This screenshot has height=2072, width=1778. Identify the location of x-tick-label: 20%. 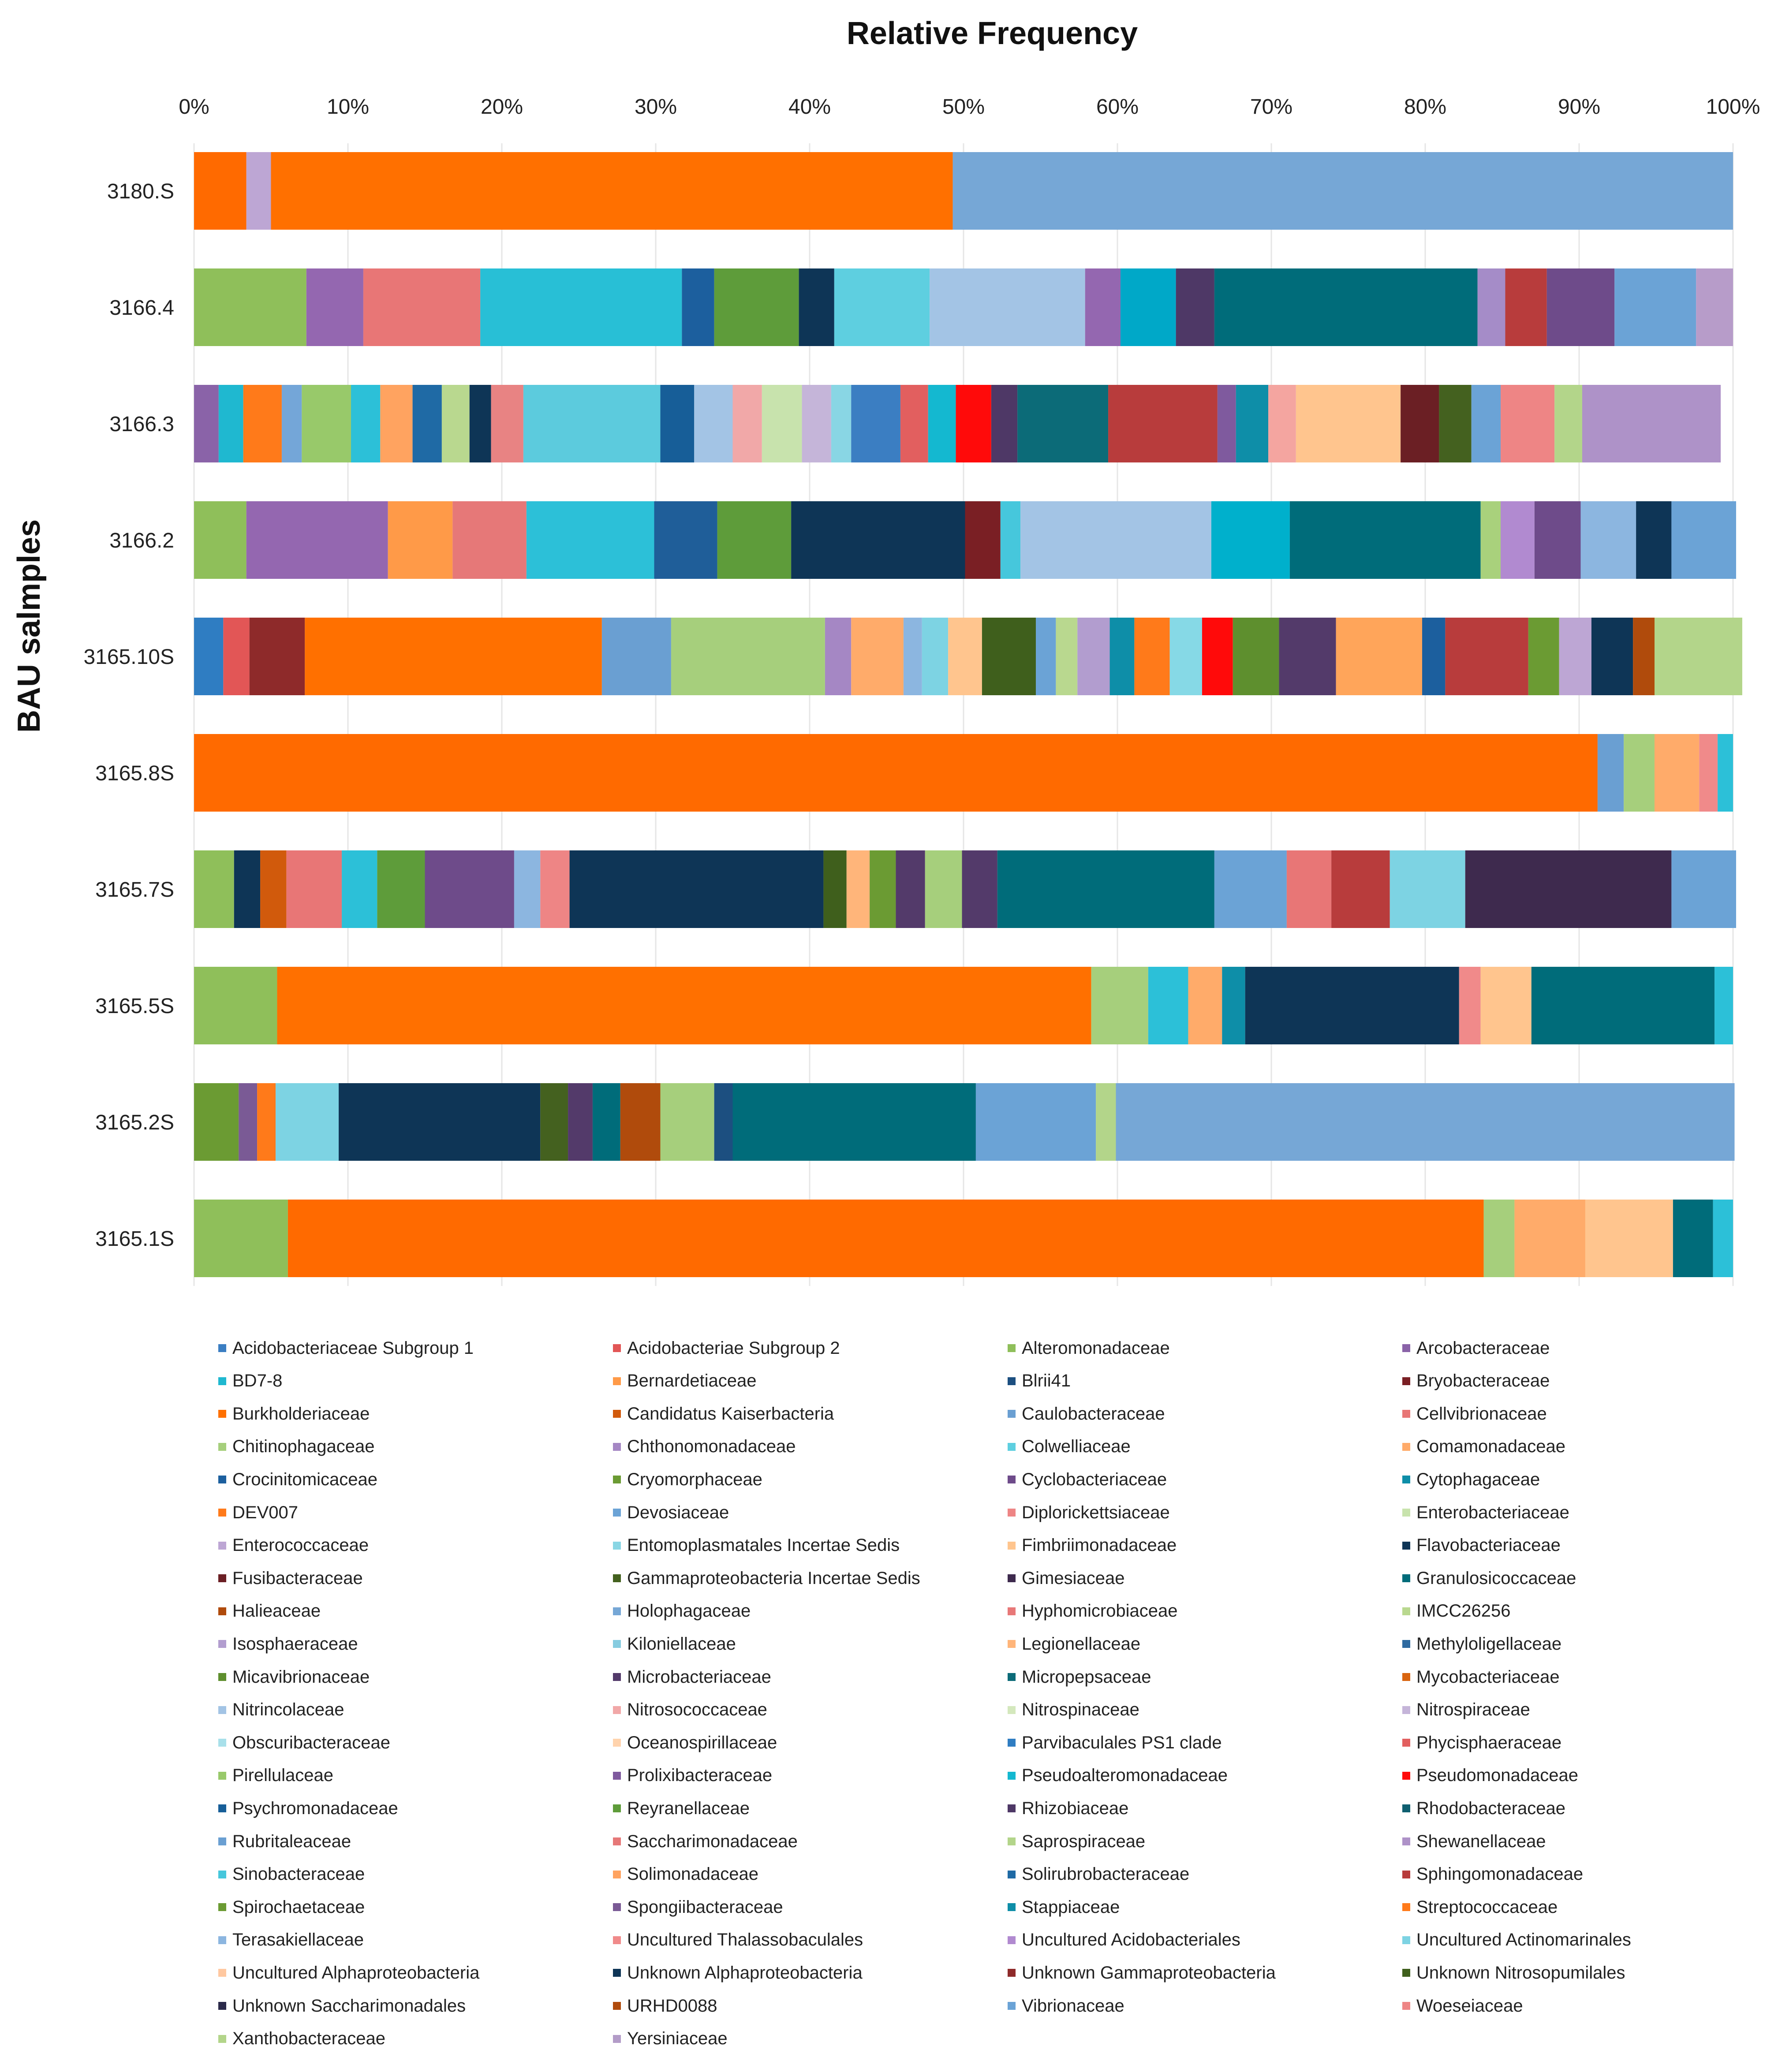
(502, 107).